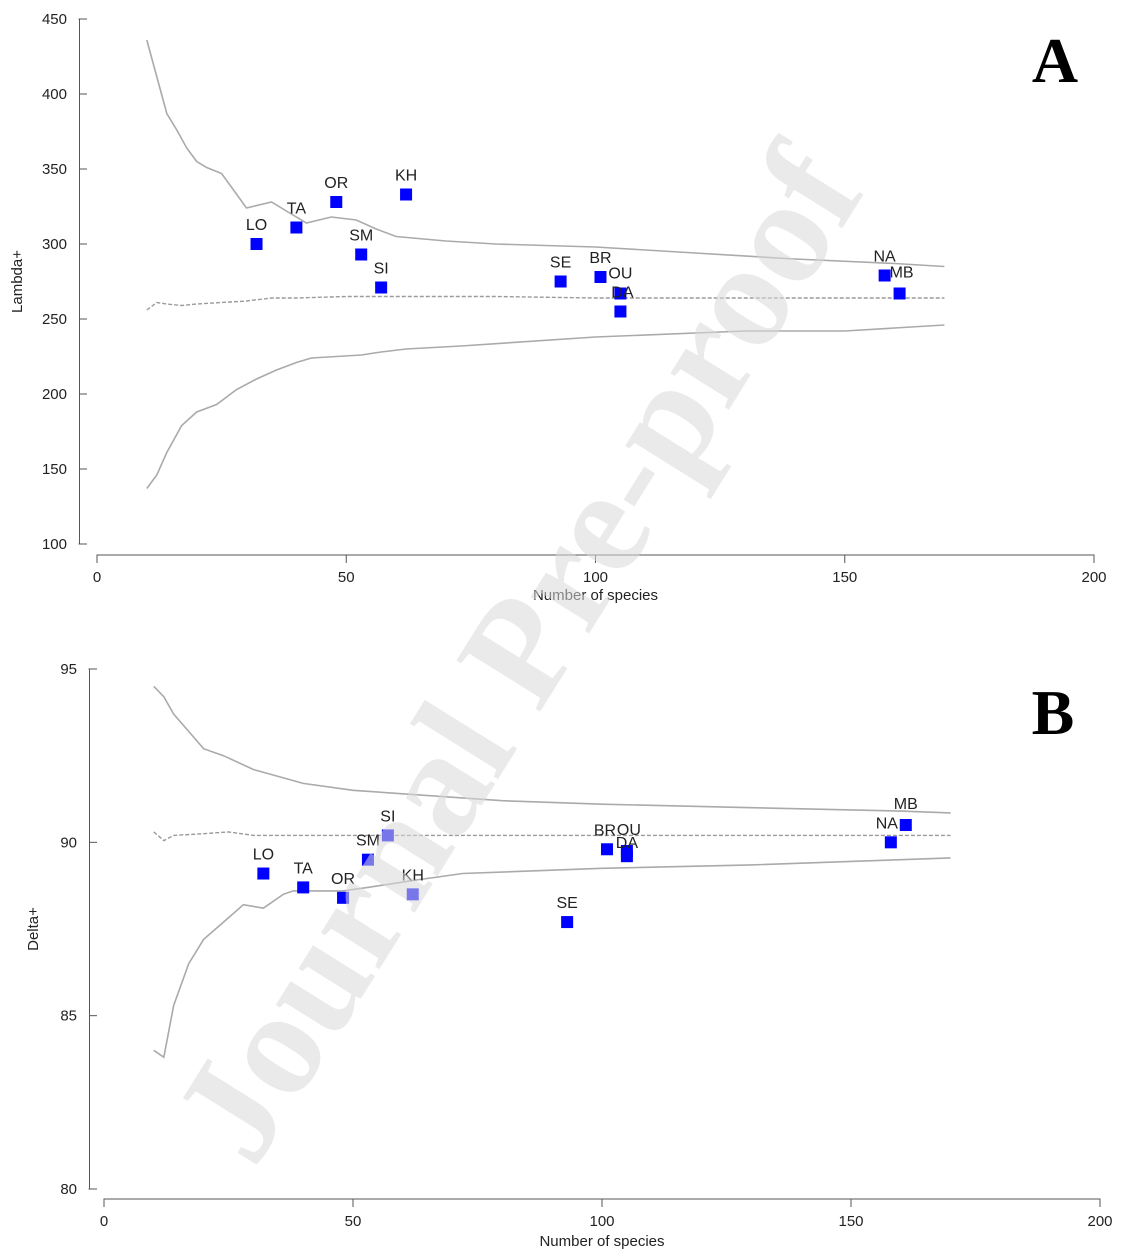  I want to click on y-tick-label: 80, so click(68, 1189).